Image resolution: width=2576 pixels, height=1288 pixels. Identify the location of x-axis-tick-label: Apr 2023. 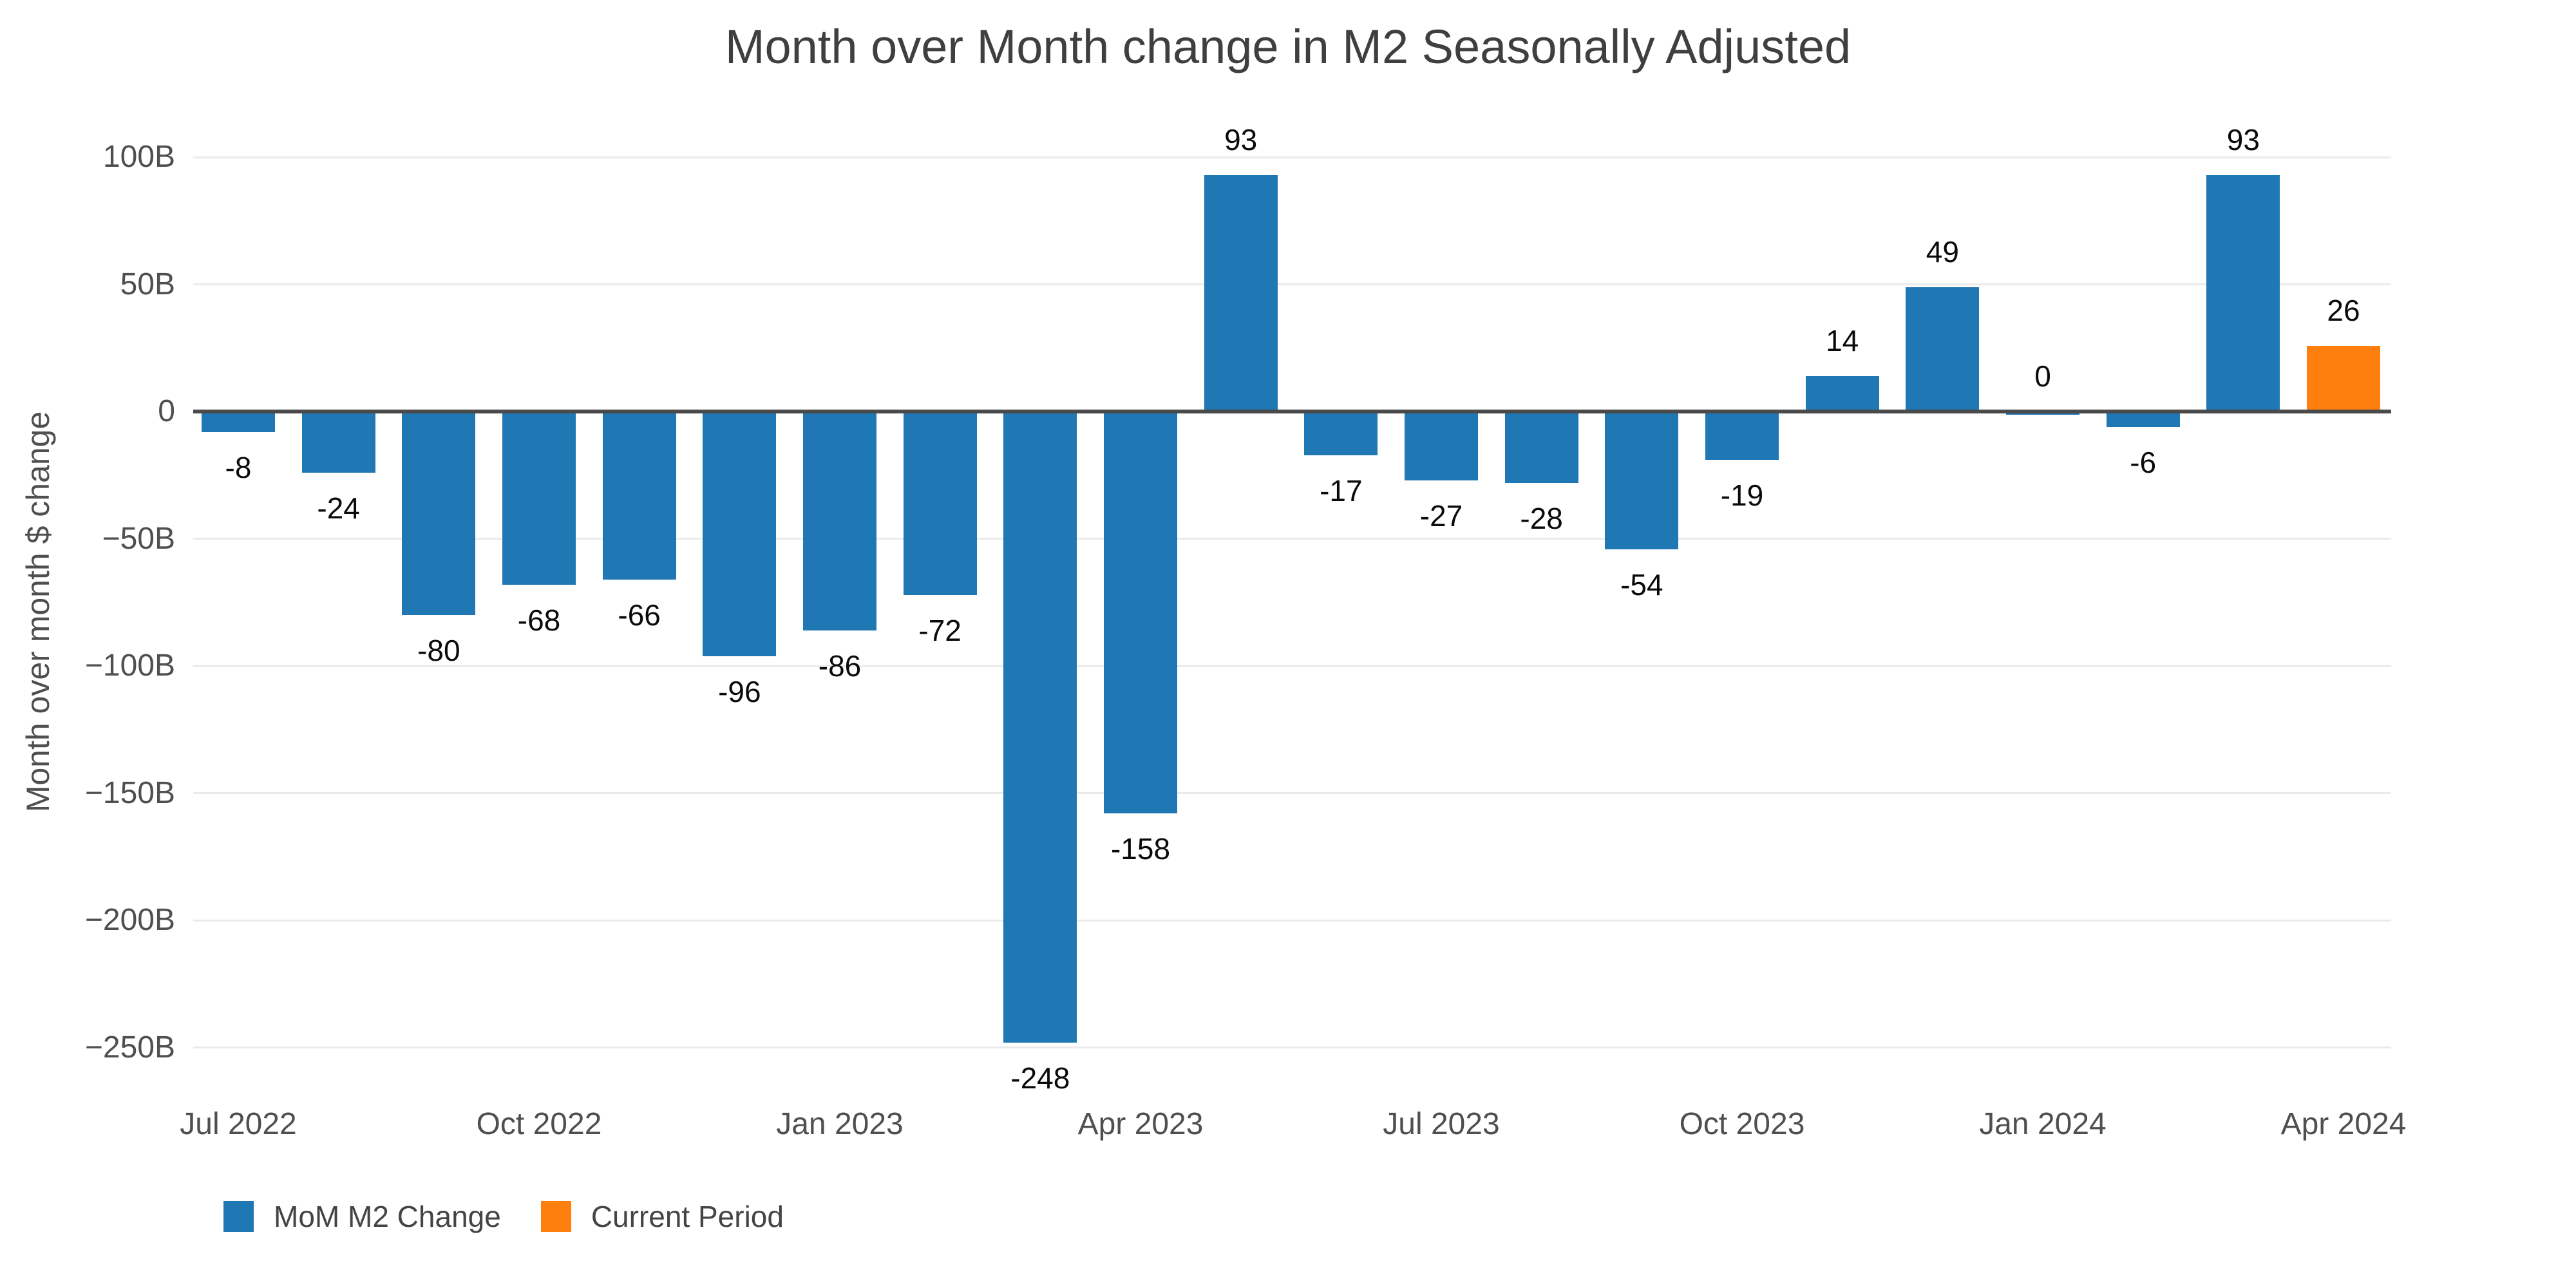
(1140, 1124).